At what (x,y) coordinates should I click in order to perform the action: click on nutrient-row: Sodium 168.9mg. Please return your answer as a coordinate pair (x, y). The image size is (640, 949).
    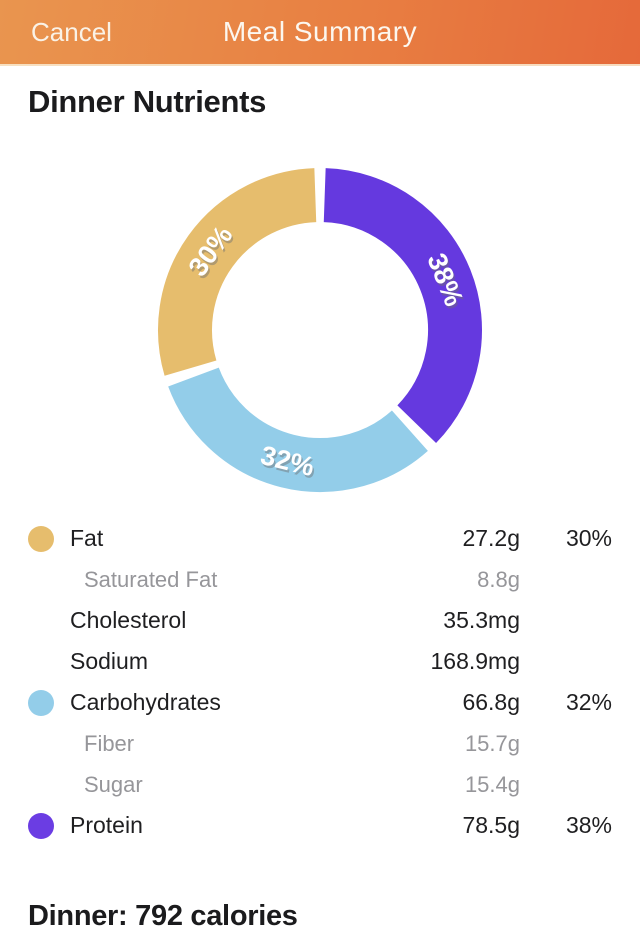
    Looking at the image, I should click on (320, 661).